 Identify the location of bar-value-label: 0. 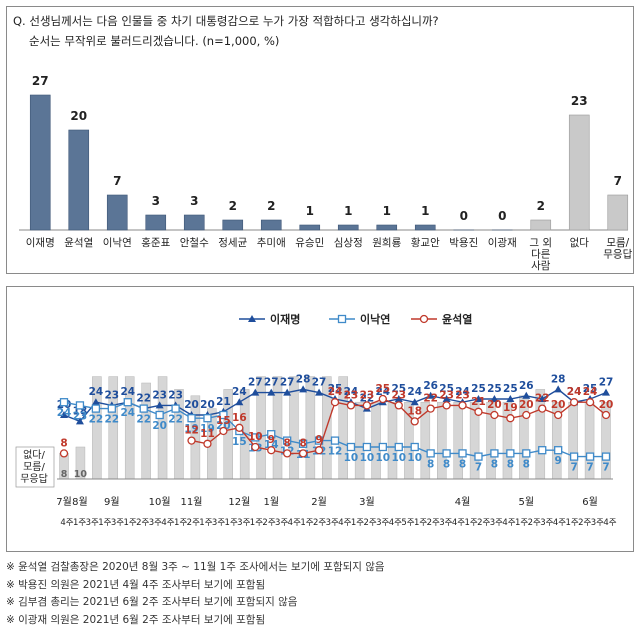
(464, 216).